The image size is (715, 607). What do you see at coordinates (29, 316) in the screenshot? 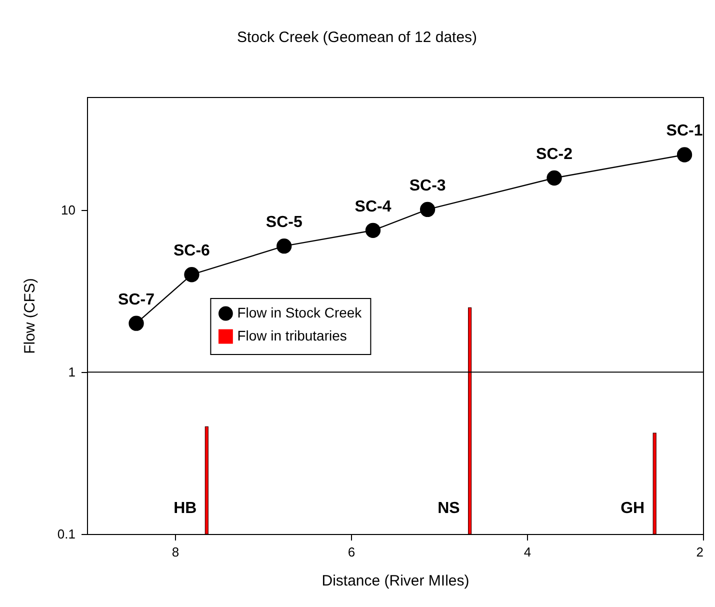
I see `y-axis-title: Flow (CFS)` at bounding box center [29, 316].